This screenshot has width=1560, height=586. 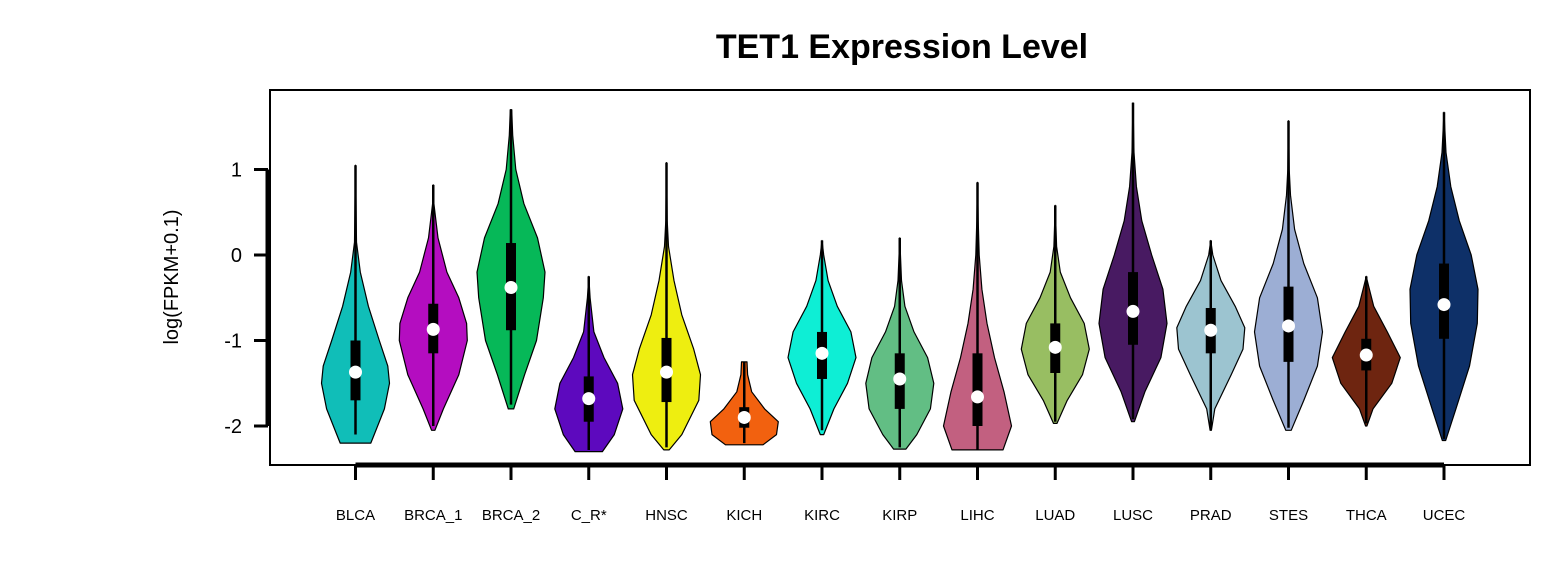 What do you see at coordinates (1211, 515) in the screenshot?
I see `x-tick-label: PRAD` at bounding box center [1211, 515].